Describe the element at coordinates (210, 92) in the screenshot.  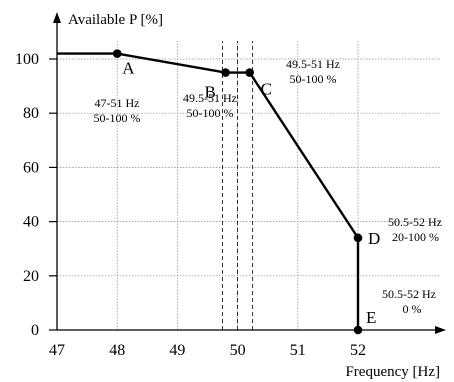
I see `point-label-b: B` at that location.